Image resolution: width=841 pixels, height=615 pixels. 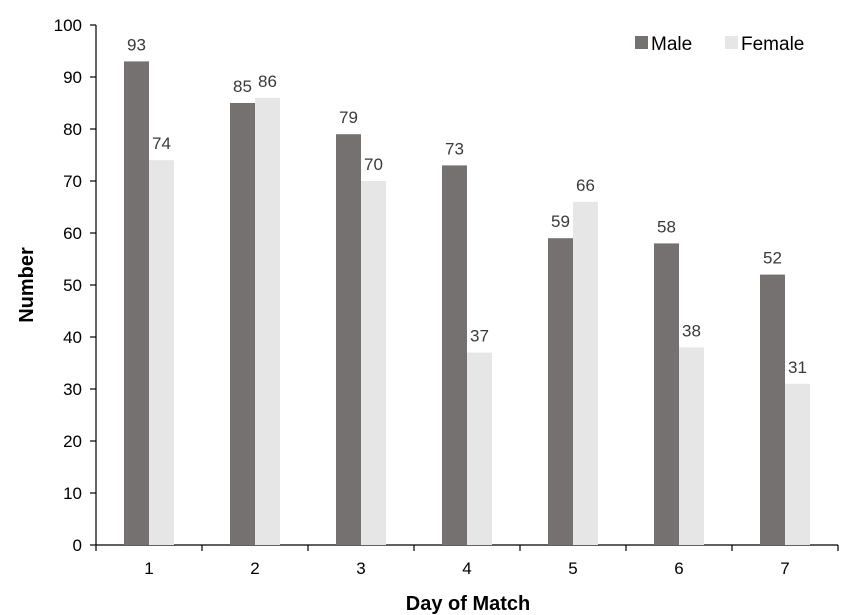 What do you see at coordinates (72, 181) in the screenshot?
I see `y-tick-label: 70` at bounding box center [72, 181].